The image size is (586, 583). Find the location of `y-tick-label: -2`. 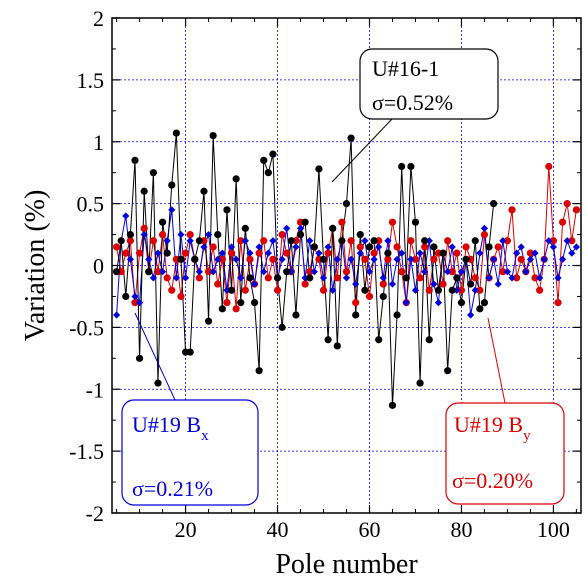

y-tick-label: -2 is located at coordinates (95, 513).